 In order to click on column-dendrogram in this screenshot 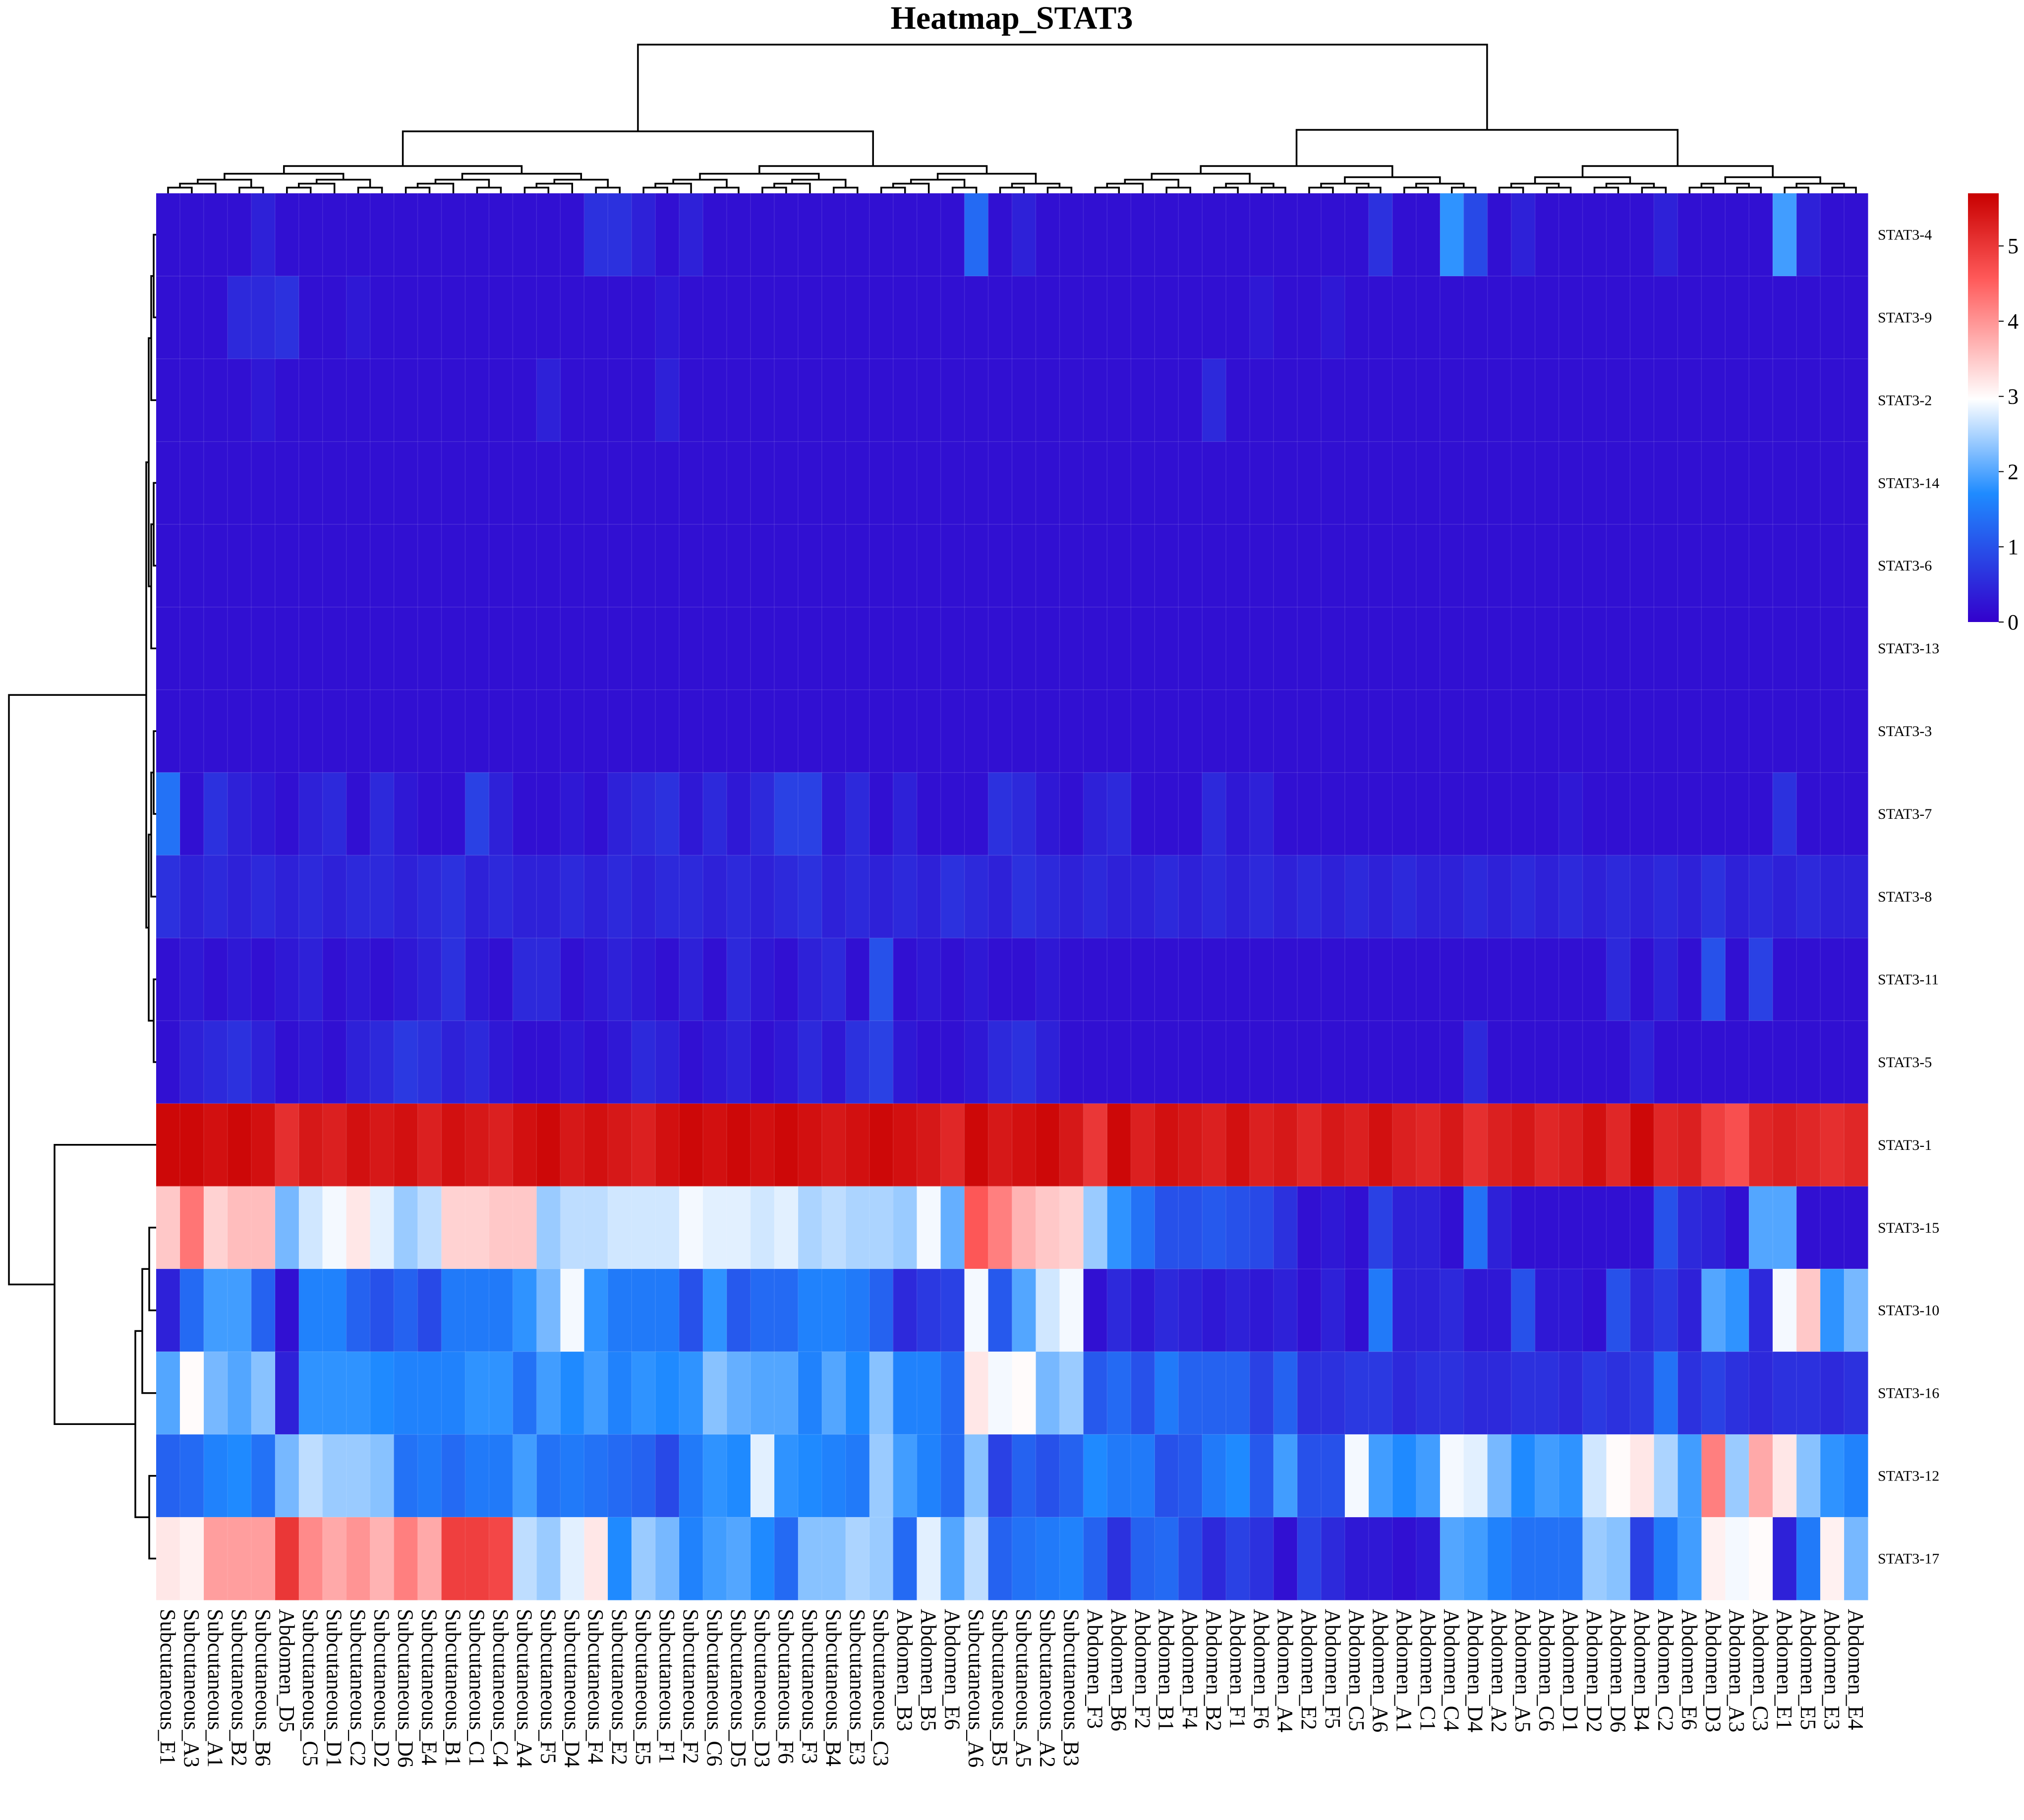, I will do `click(1012, 118)`.